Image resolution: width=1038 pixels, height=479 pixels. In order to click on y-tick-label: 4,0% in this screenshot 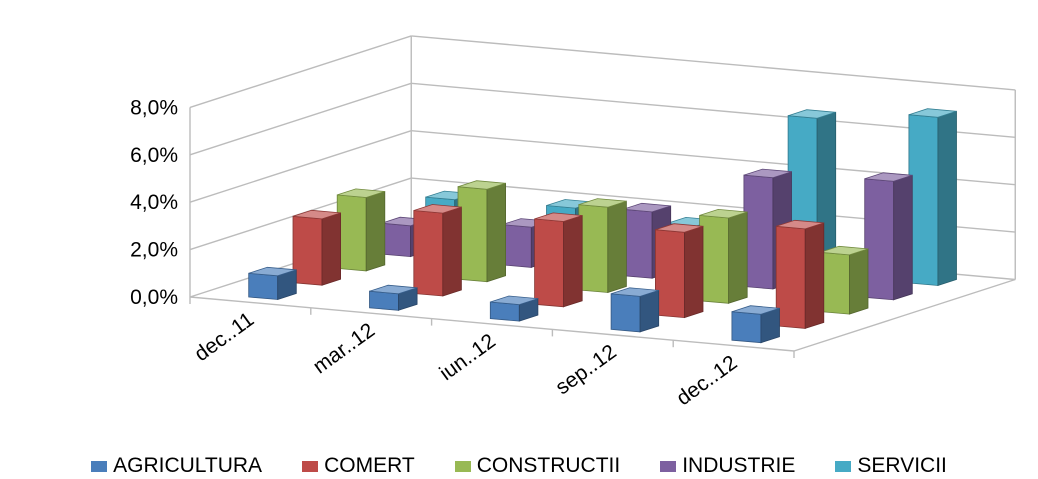, I will do `click(154, 202)`.